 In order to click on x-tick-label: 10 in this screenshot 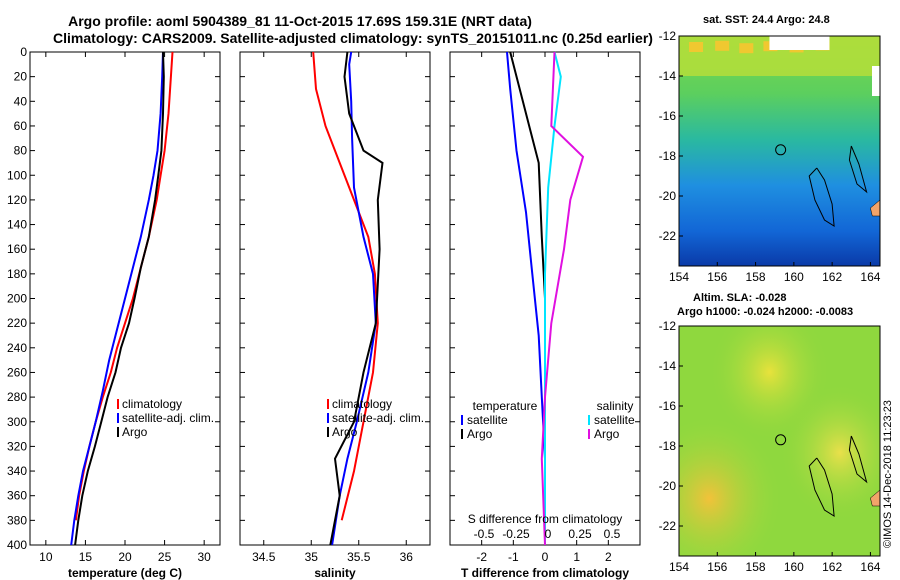, I will do `click(46, 557)`.